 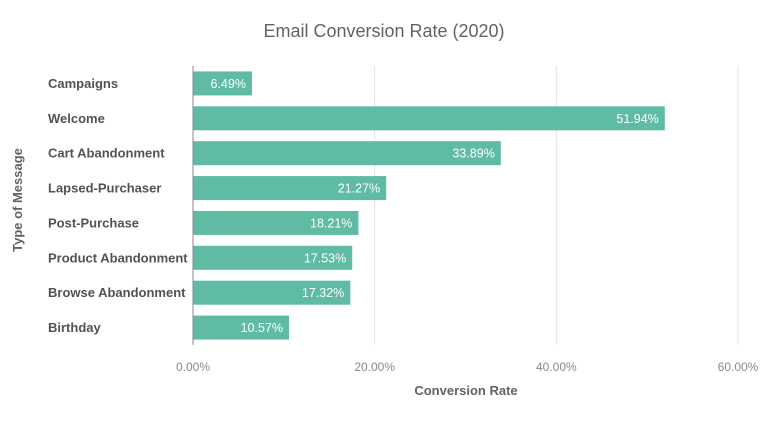 What do you see at coordinates (17, 200) in the screenshot?
I see `y-axis-title: Type of Message` at bounding box center [17, 200].